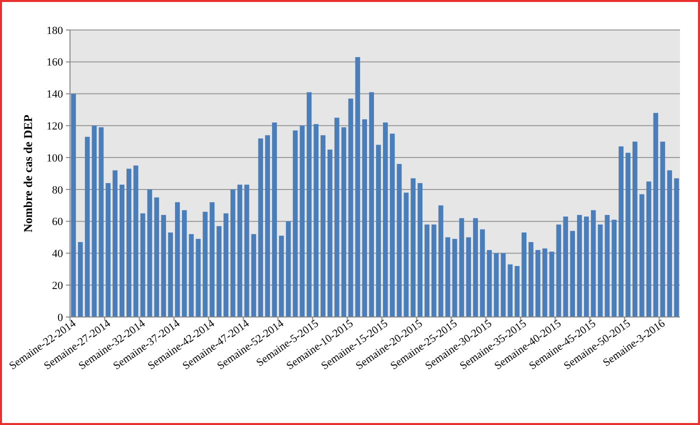  What do you see at coordinates (55, 30) in the screenshot?
I see `y-tick-label: 180` at bounding box center [55, 30].